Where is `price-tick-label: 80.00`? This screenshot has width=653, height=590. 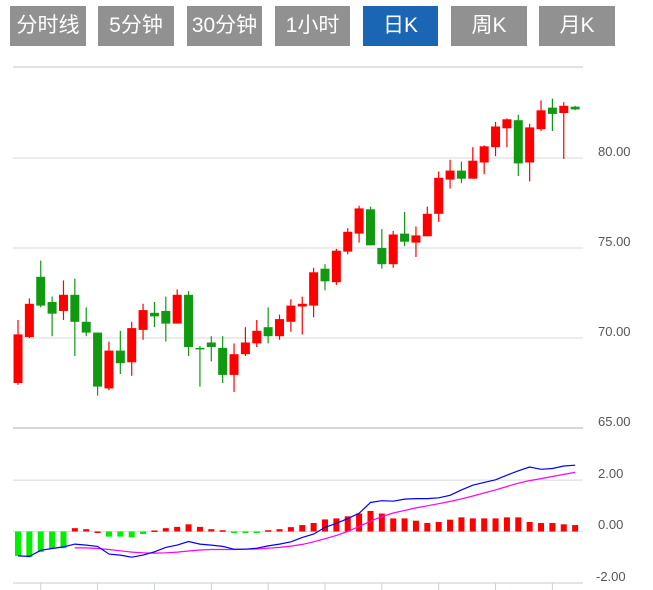 price-tick-label: 80.00 is located at coordinates (614, 151).